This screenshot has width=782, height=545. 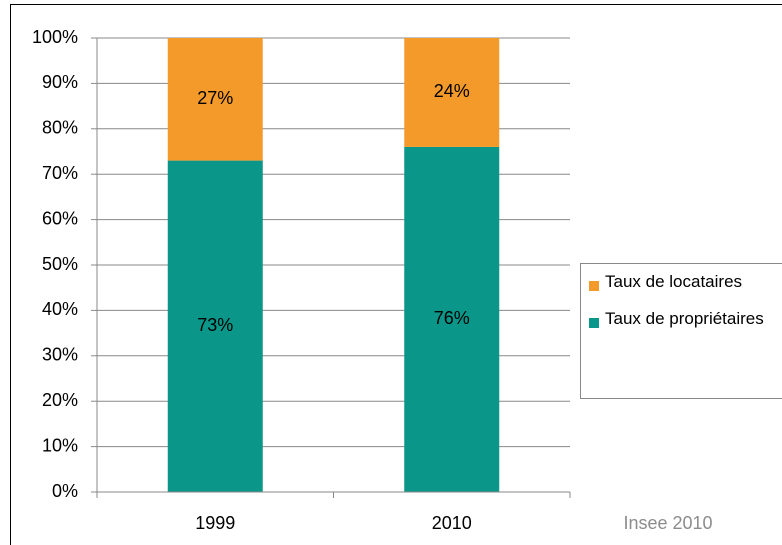 I want to click on data-label: 76%, so click(x=452, y=318).